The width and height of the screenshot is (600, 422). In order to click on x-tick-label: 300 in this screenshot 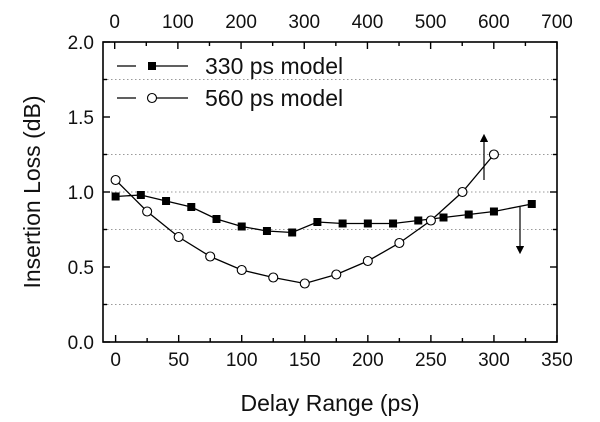, I will do `click(494, 360)`.